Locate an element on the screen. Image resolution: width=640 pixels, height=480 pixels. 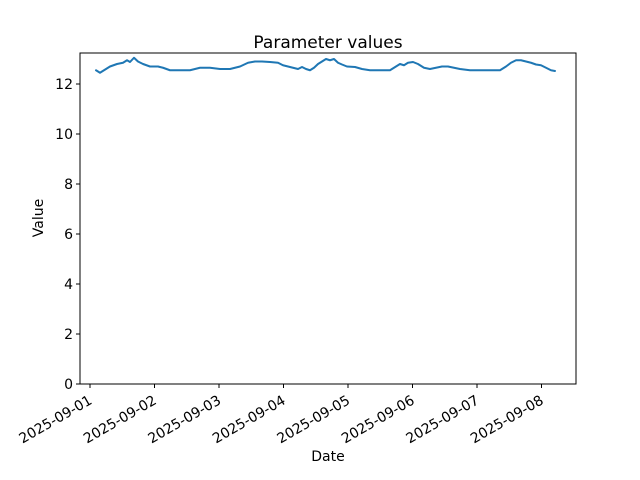
x-tick-label: 2025-09-08 is located at coordinates (507, 420).